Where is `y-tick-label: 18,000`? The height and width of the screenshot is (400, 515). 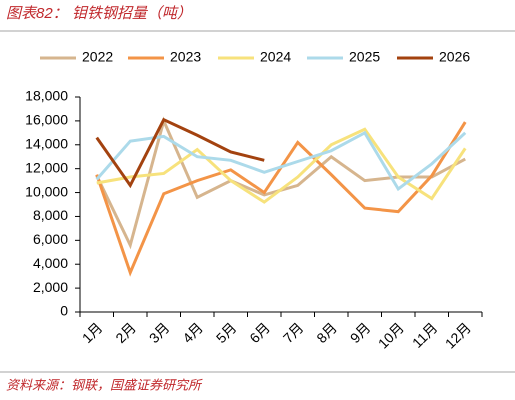 y-tick-label: 18,000 is located at coordinates (46, 96).